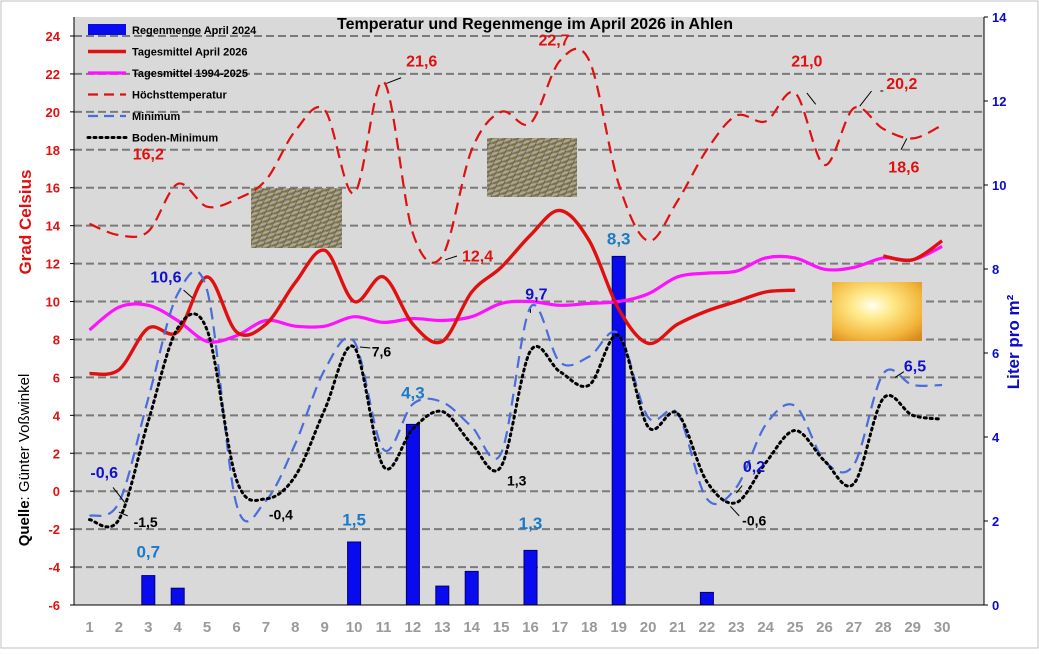 The height and width of the screenshot is (654, 1039). What do you see at coordinates (179, 96) in the screenshot?
I see `legend-label-max-temp: Höchsttemperatur` at bounding box center [179, 96].